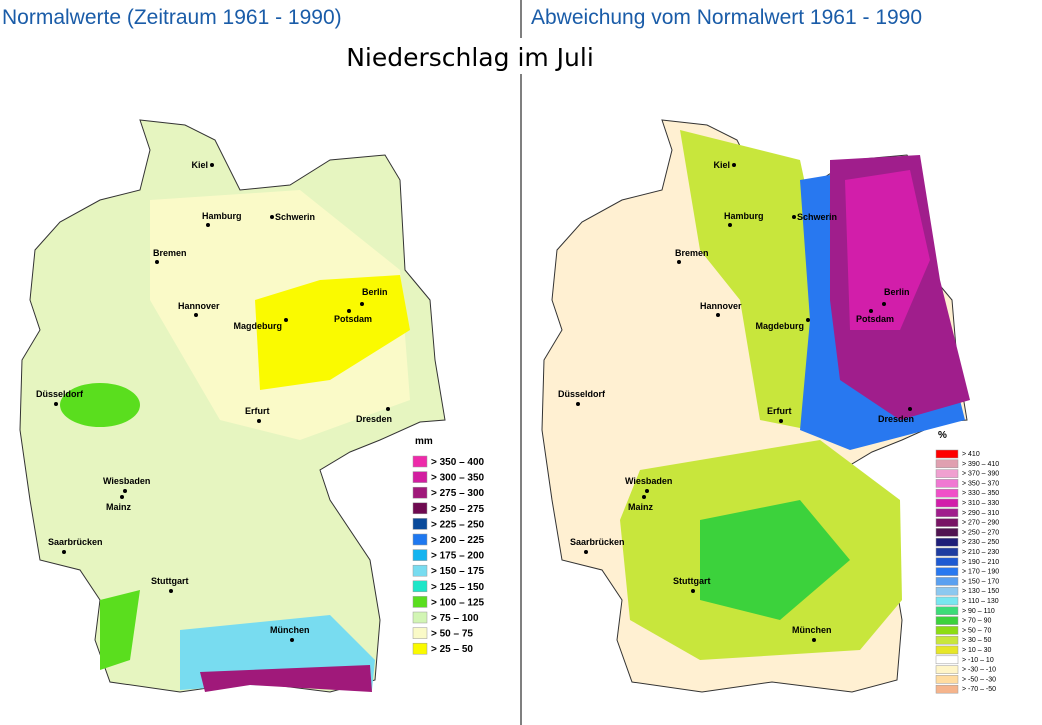 Image resolution: width=1042 pixels, height=725 pixels. What do you see at coordinates (755, 280) in the screenshot?
I see `north-zone` at bounding box center [755, 280].